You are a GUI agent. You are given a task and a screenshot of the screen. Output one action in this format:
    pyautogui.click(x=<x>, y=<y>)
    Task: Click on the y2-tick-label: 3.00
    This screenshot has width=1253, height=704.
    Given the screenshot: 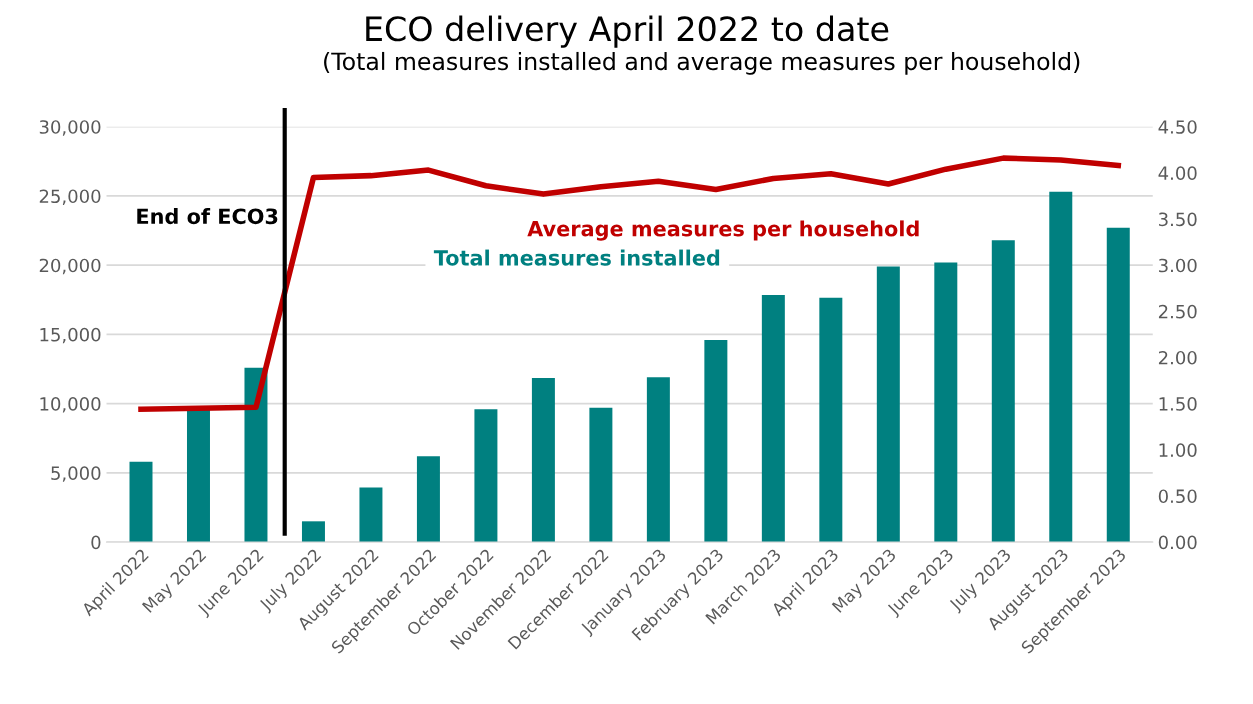 What is the action you would take?
    pyautogui.click(x=1178, y=265)
    